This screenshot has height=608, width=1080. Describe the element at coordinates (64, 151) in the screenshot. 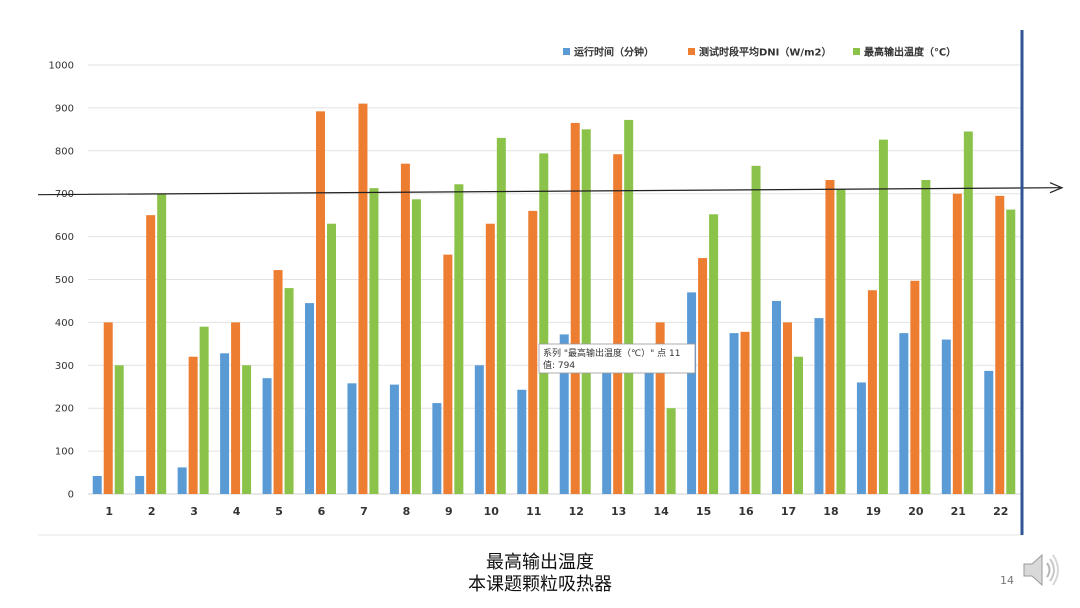

I see `y-tick-label: 800` at that location.